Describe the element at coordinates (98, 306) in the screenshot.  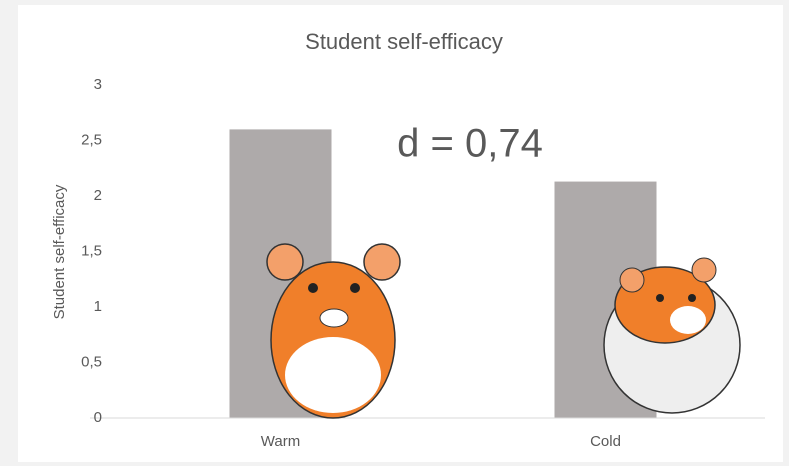
I see `y-tick-label: 1` at that location.